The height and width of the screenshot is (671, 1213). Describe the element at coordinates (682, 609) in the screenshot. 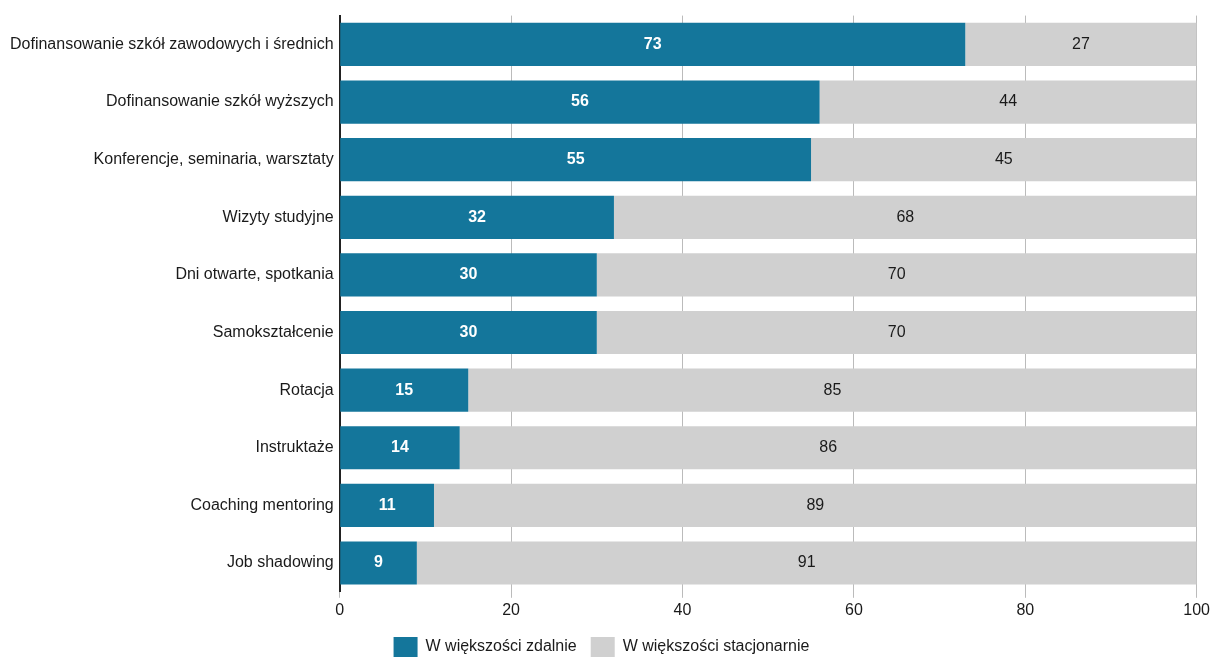

I see `x-tick-label: 40` at that location.